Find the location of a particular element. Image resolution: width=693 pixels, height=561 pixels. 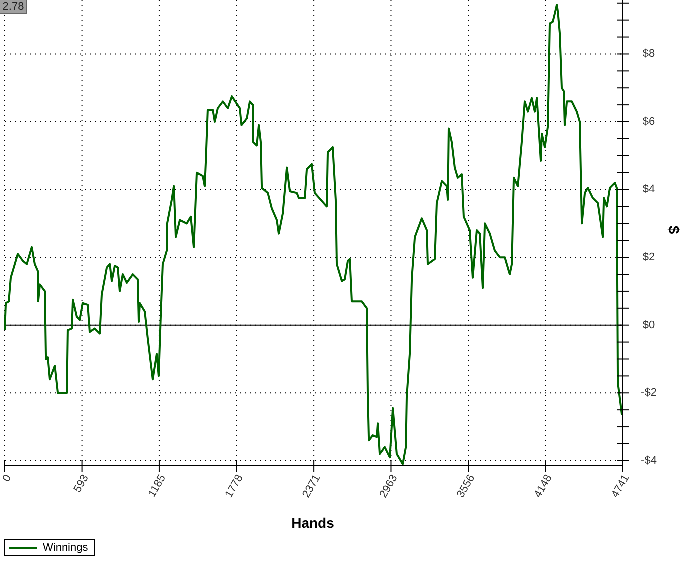

y-tick-label: $8 is located at coordinates (649, 54).